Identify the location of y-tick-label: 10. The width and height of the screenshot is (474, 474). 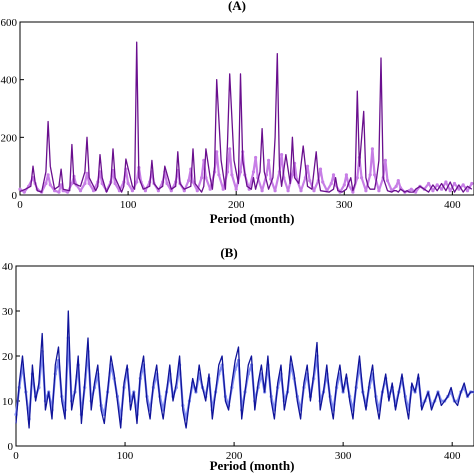
(8, 402).